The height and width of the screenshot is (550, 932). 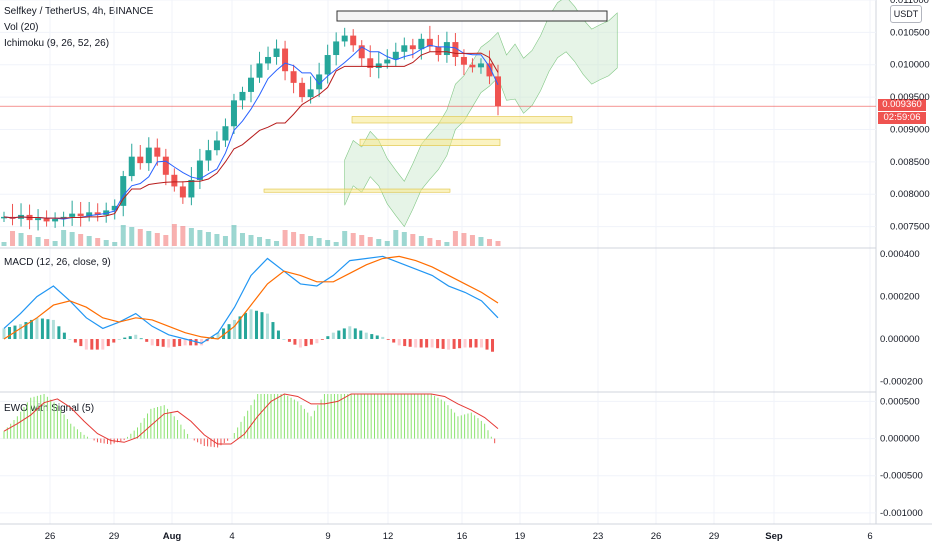 I want to click on time-tick-label: Sep, so click(x=774, y=536).